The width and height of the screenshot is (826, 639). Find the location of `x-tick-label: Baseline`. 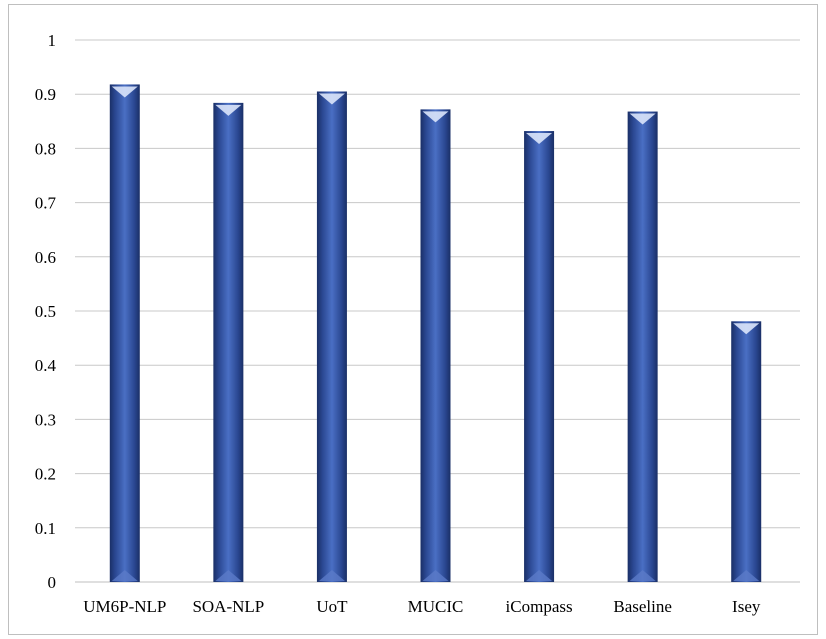

x-tick-label: Baseline is located at coordinates (642, 606).